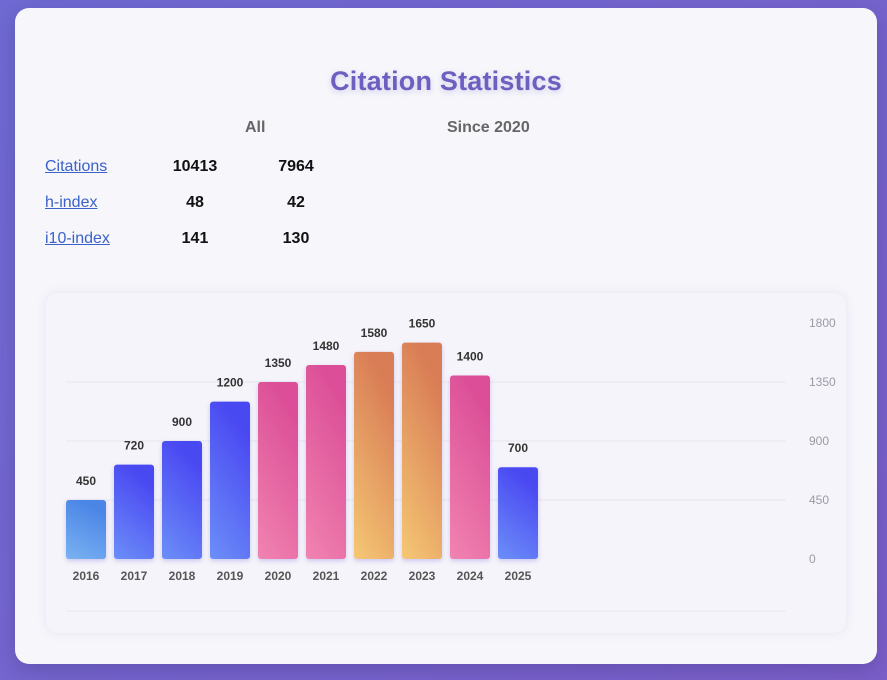 Image resolution: width=887 pixels, height=680 pixels. I want to click on y-tick-label: 1800, so click(822, 323).